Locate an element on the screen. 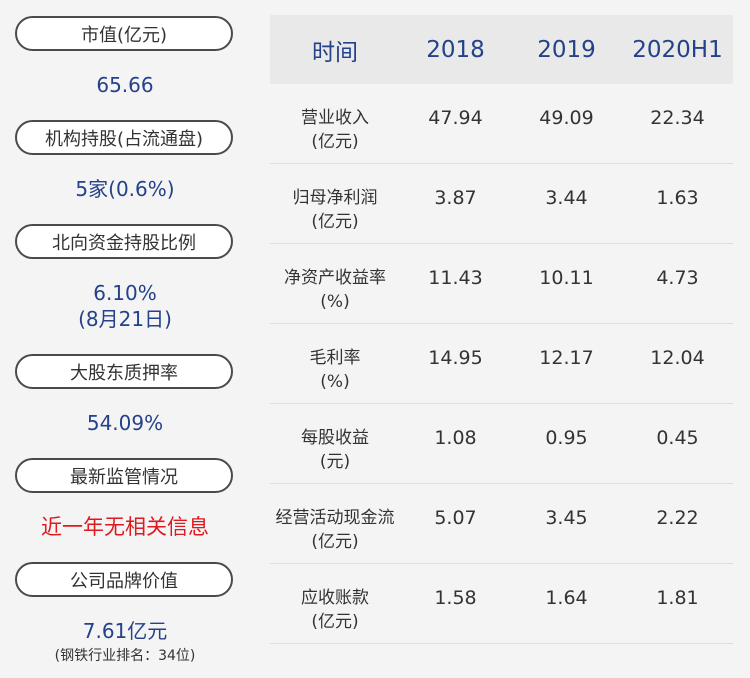  table-header: 时间 2018 2019 2020H1 is located at coordinates (501, 49).